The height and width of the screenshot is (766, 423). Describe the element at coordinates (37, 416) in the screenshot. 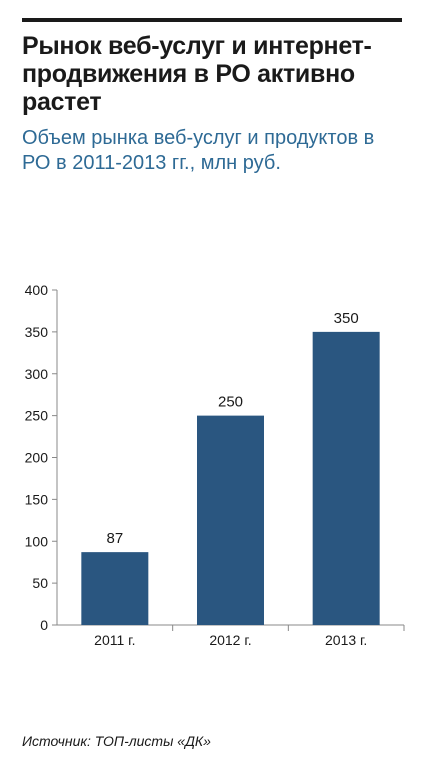

I see `y-tick-label: 250` at that location.